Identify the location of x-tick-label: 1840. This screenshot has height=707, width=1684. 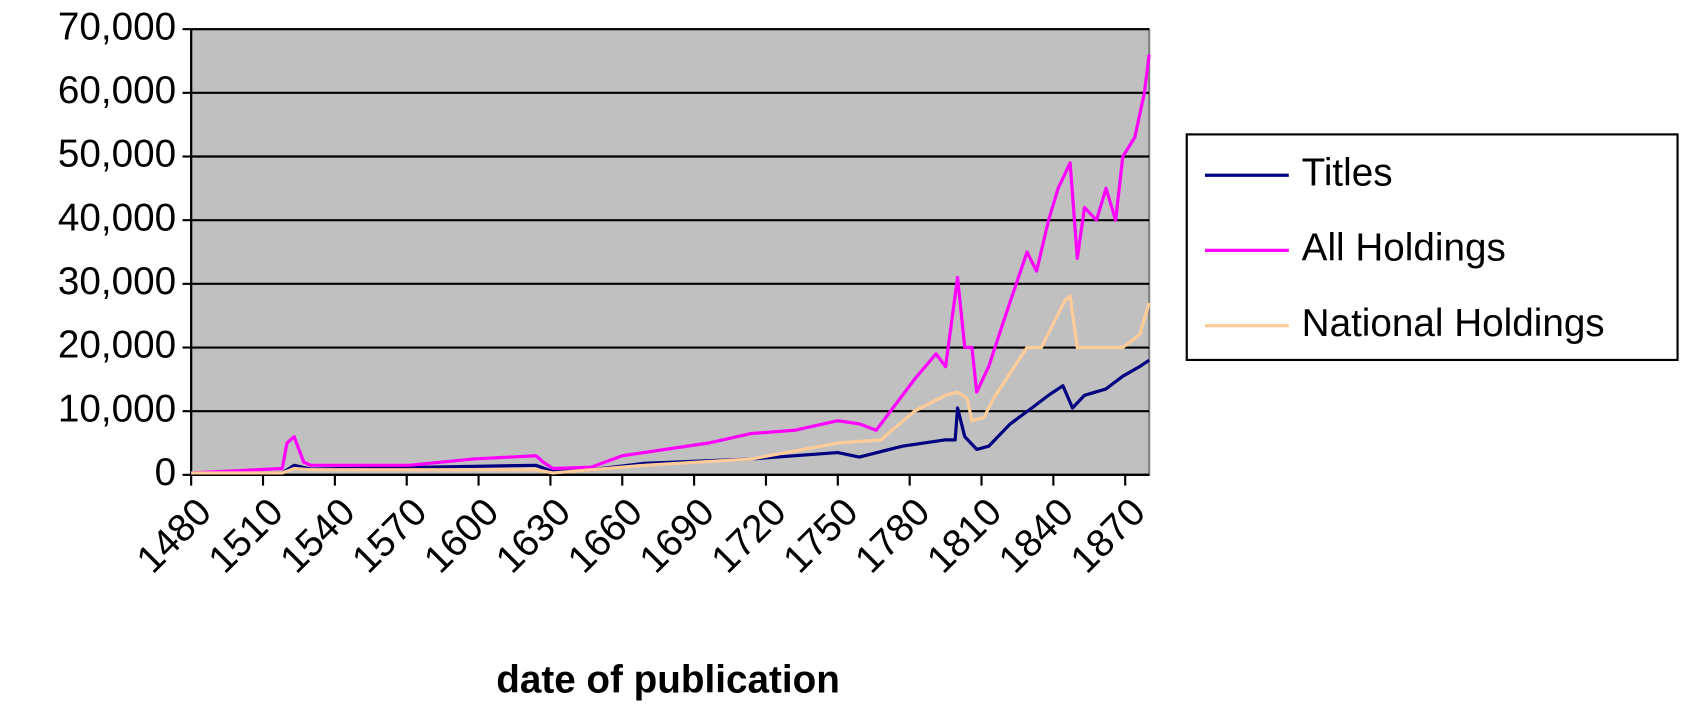
(1036, 535).